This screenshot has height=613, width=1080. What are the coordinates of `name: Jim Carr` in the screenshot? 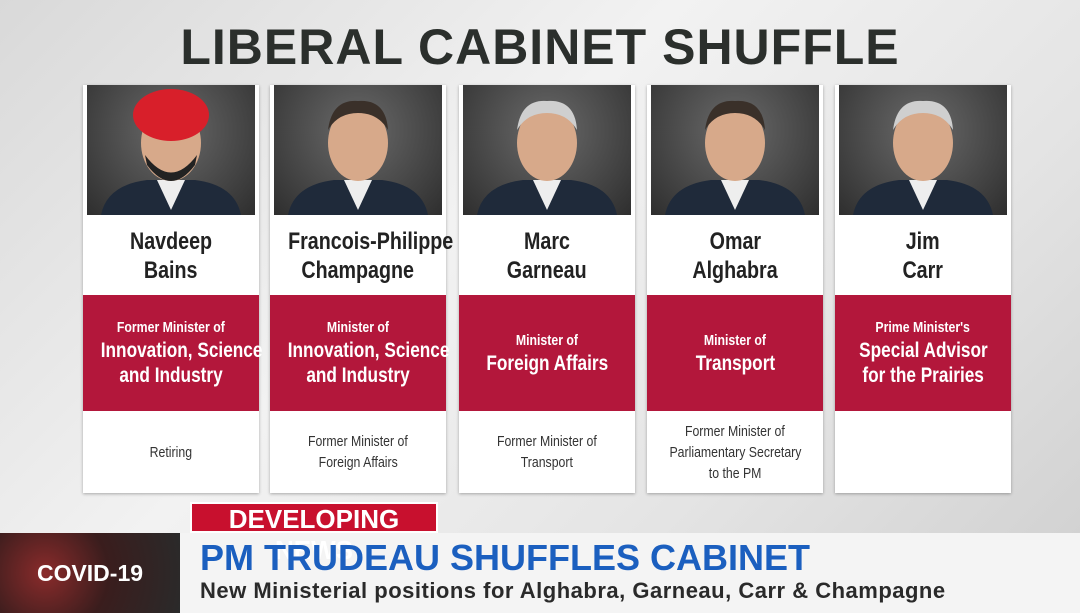 It's located at (923, 256).